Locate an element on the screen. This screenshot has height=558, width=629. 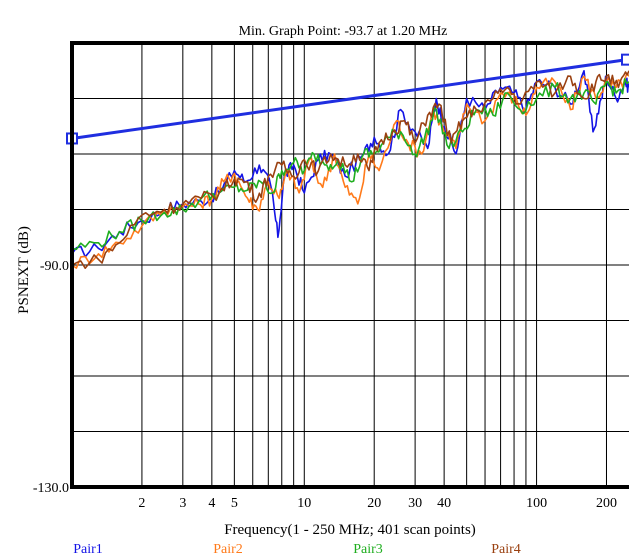
limit-line-marker is located at coordinates (625, 59).